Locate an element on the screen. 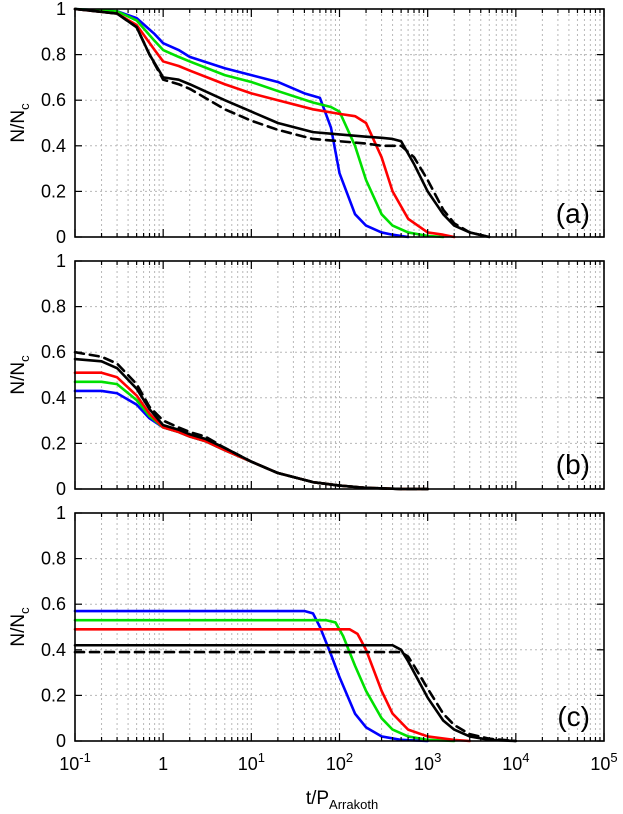 Image resolution: width=623 pixels, height=814 pixels. panel-label: (c) is located at coordinates (573, 716).